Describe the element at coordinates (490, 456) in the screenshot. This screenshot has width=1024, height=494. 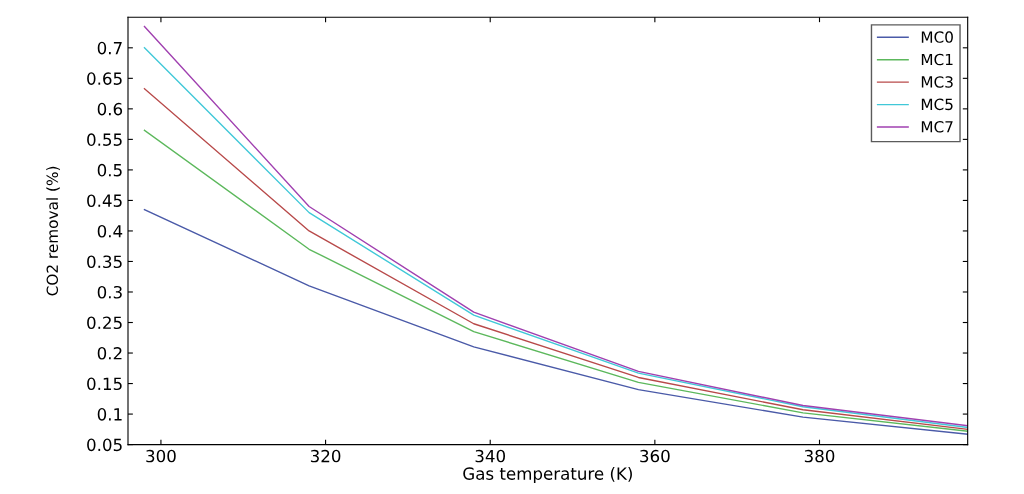
I see `x-tick-label: 340` at that location.